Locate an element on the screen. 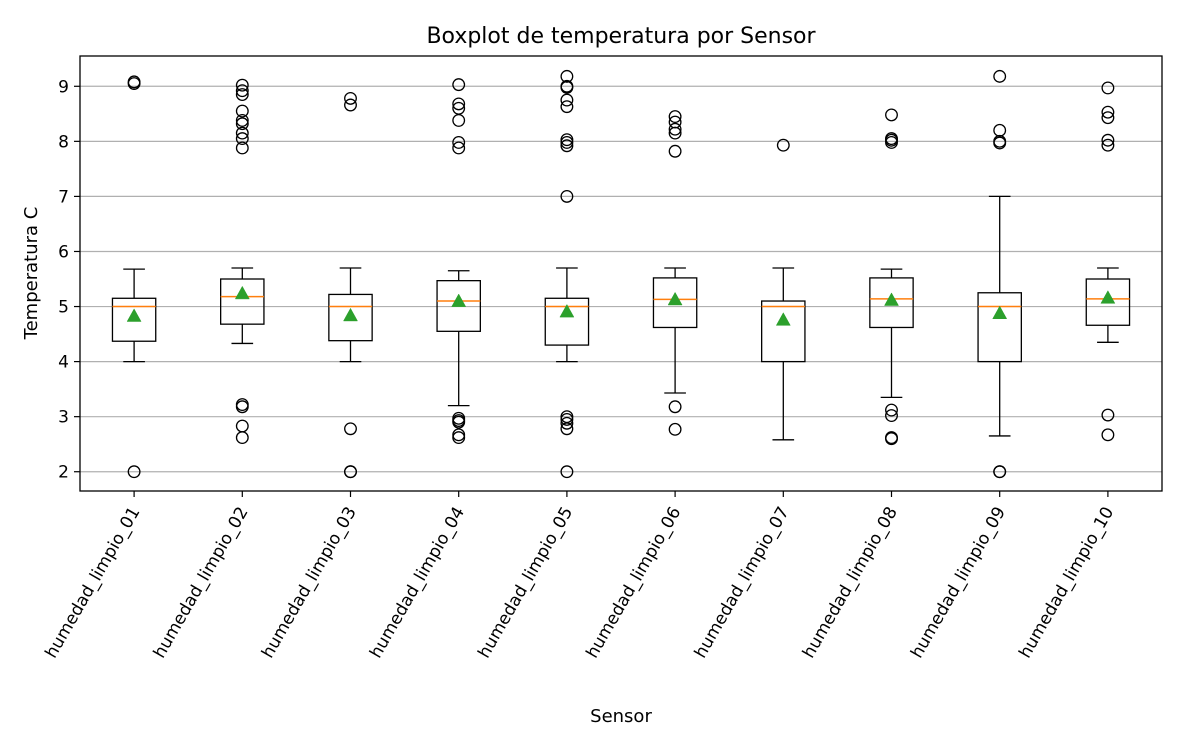 This screenshot has width=1200, height=750. y-tick-label: 9 is located at coordinates (63, 87).